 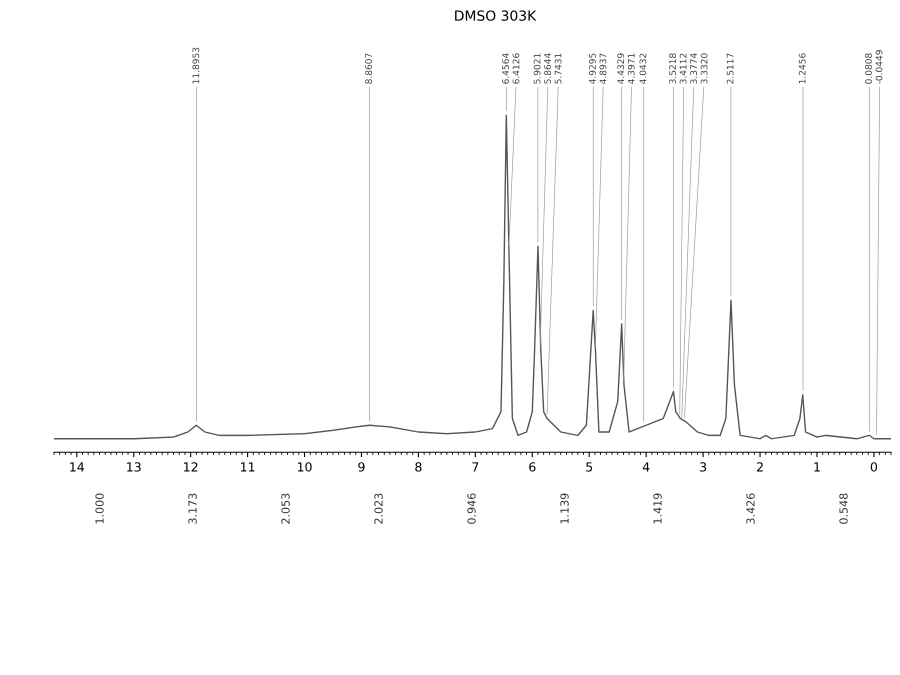 What do you see at coordinates (868, 68) in the screenshot?
I see `annotation: 0.0808` at bounding box center [868, 68].